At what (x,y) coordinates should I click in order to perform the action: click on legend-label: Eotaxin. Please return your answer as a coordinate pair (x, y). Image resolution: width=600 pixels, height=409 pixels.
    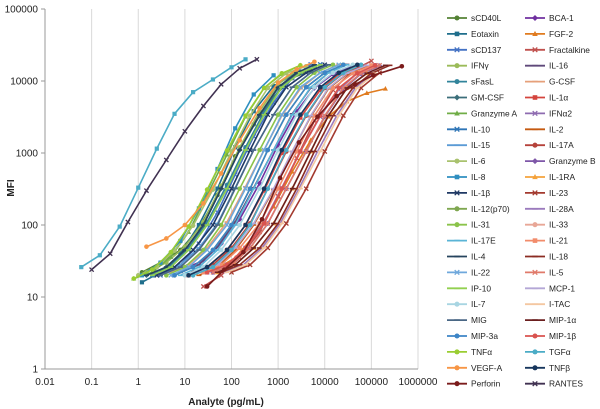
    Looking at the image, I should click on (485, 34).